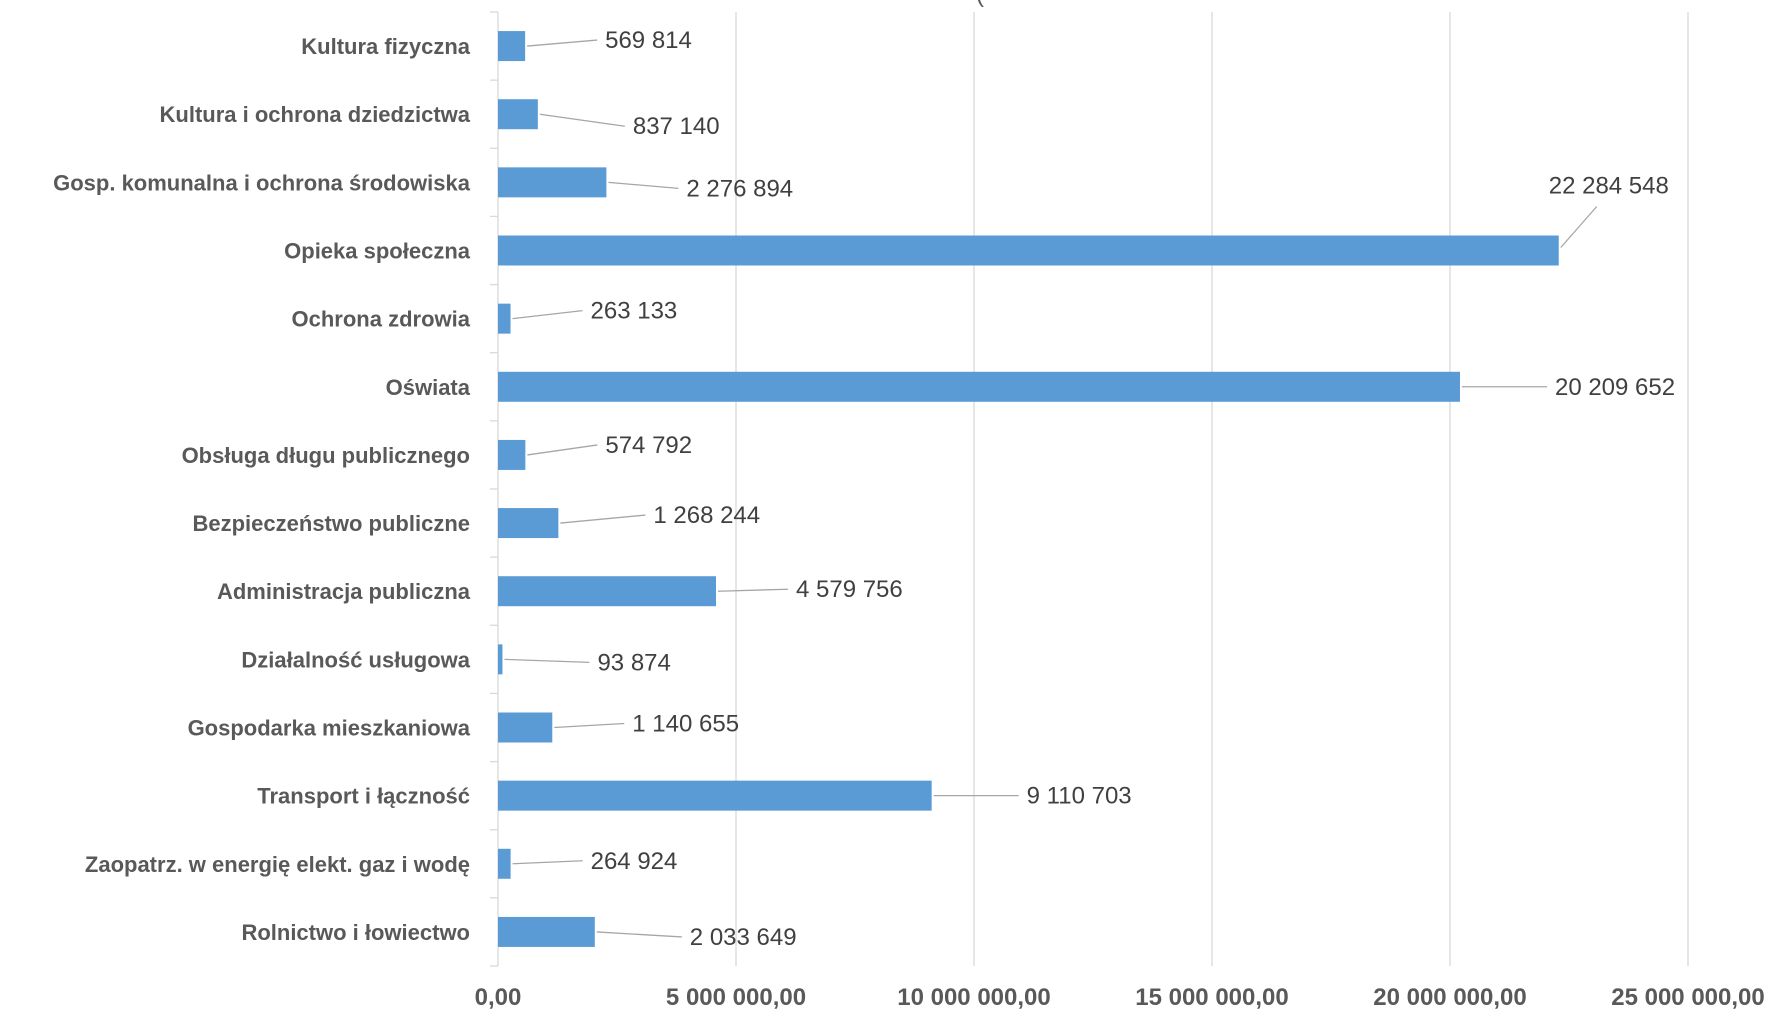 The image size is (1779, 1015). I want to click on data-label: 9 110 703, so click(1079, 796).